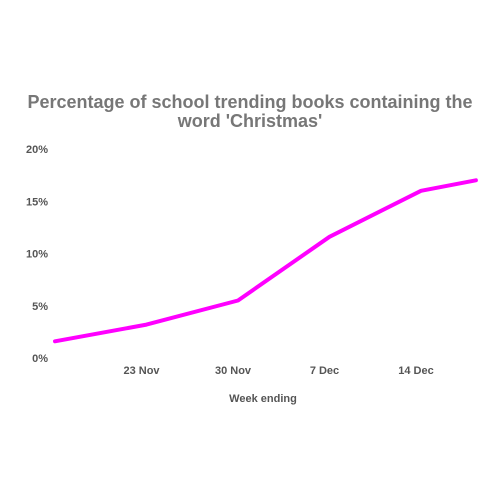  I want to click on x-tick-label: 23 Nov, so click(141, 371).